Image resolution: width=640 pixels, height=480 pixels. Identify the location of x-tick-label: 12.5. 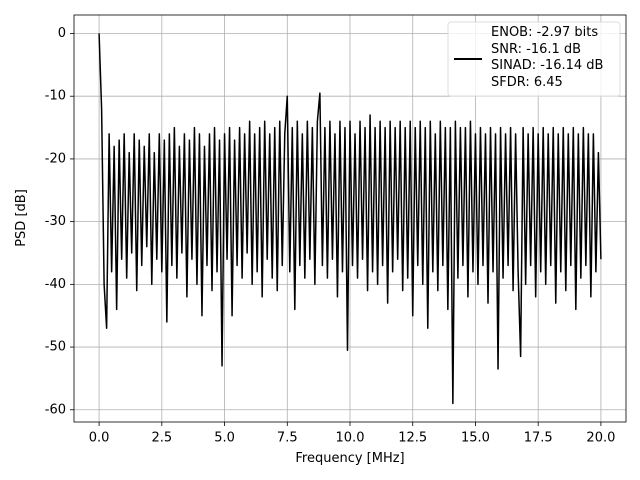
(412, 438).